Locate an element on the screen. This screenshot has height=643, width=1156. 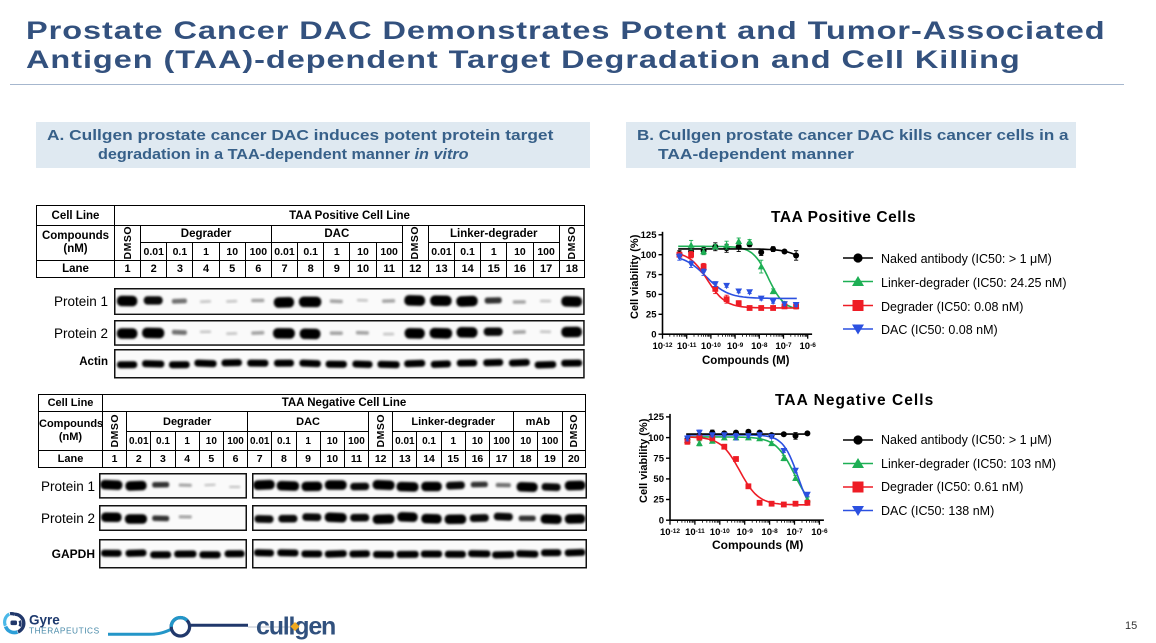
svg-text: THERAPEUTICS is located at coordinates (64, 631).